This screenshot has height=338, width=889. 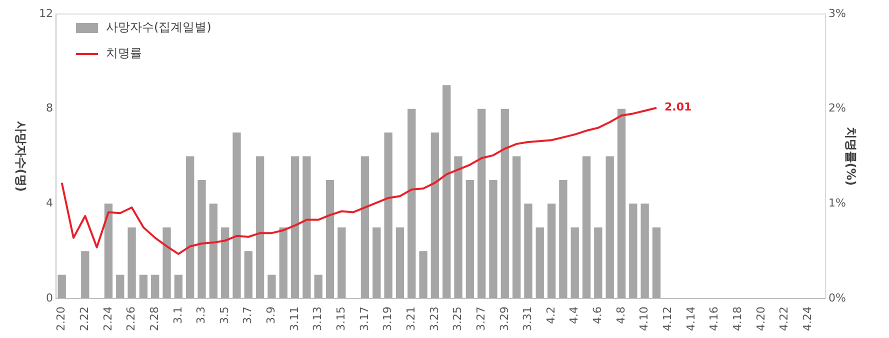 I want to click on legend-label: 치명률, so click(x=124, y=53).